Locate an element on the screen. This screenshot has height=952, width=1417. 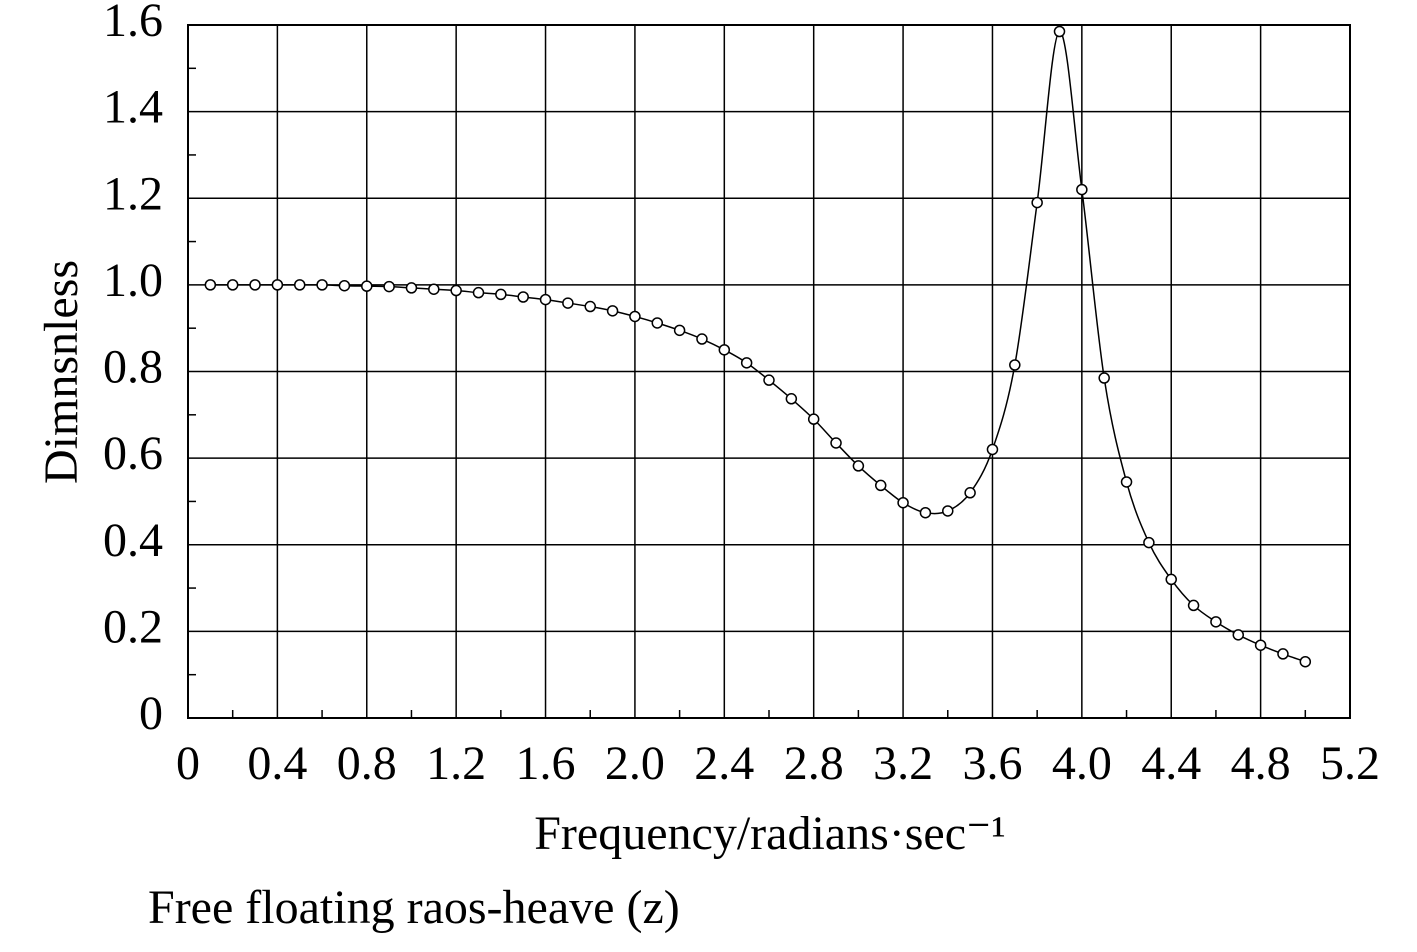
y-tick-label: 1.4 is located at coordinates (133, 107).